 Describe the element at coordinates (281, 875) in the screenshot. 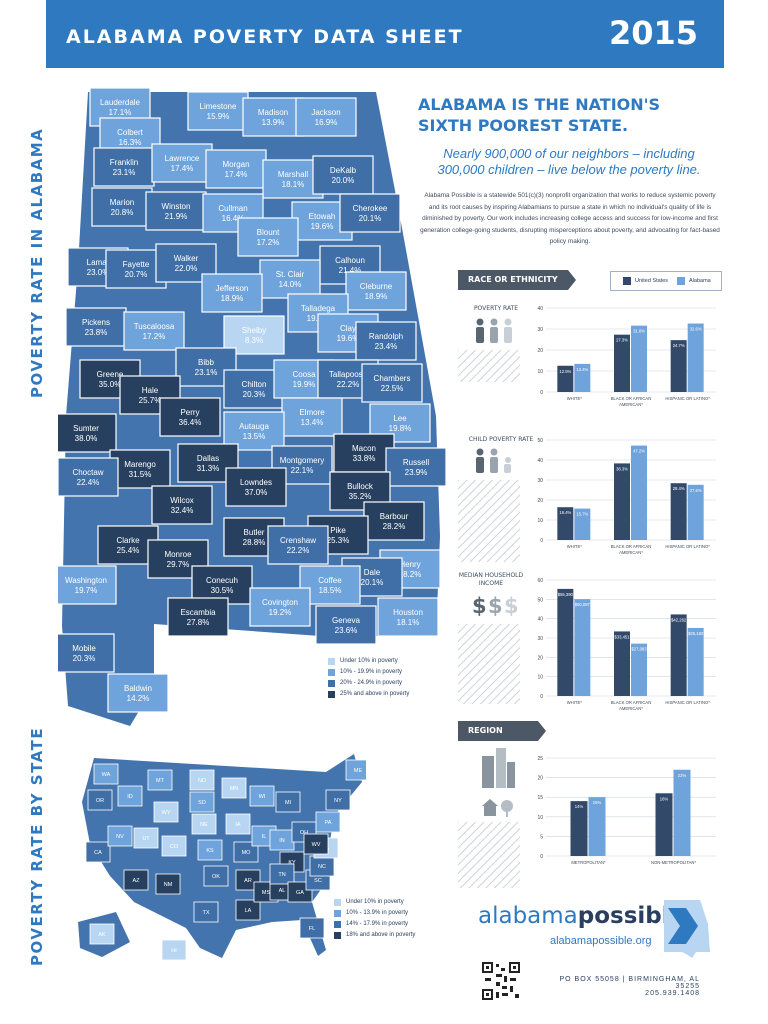

I see `state-label: TN` at that location.